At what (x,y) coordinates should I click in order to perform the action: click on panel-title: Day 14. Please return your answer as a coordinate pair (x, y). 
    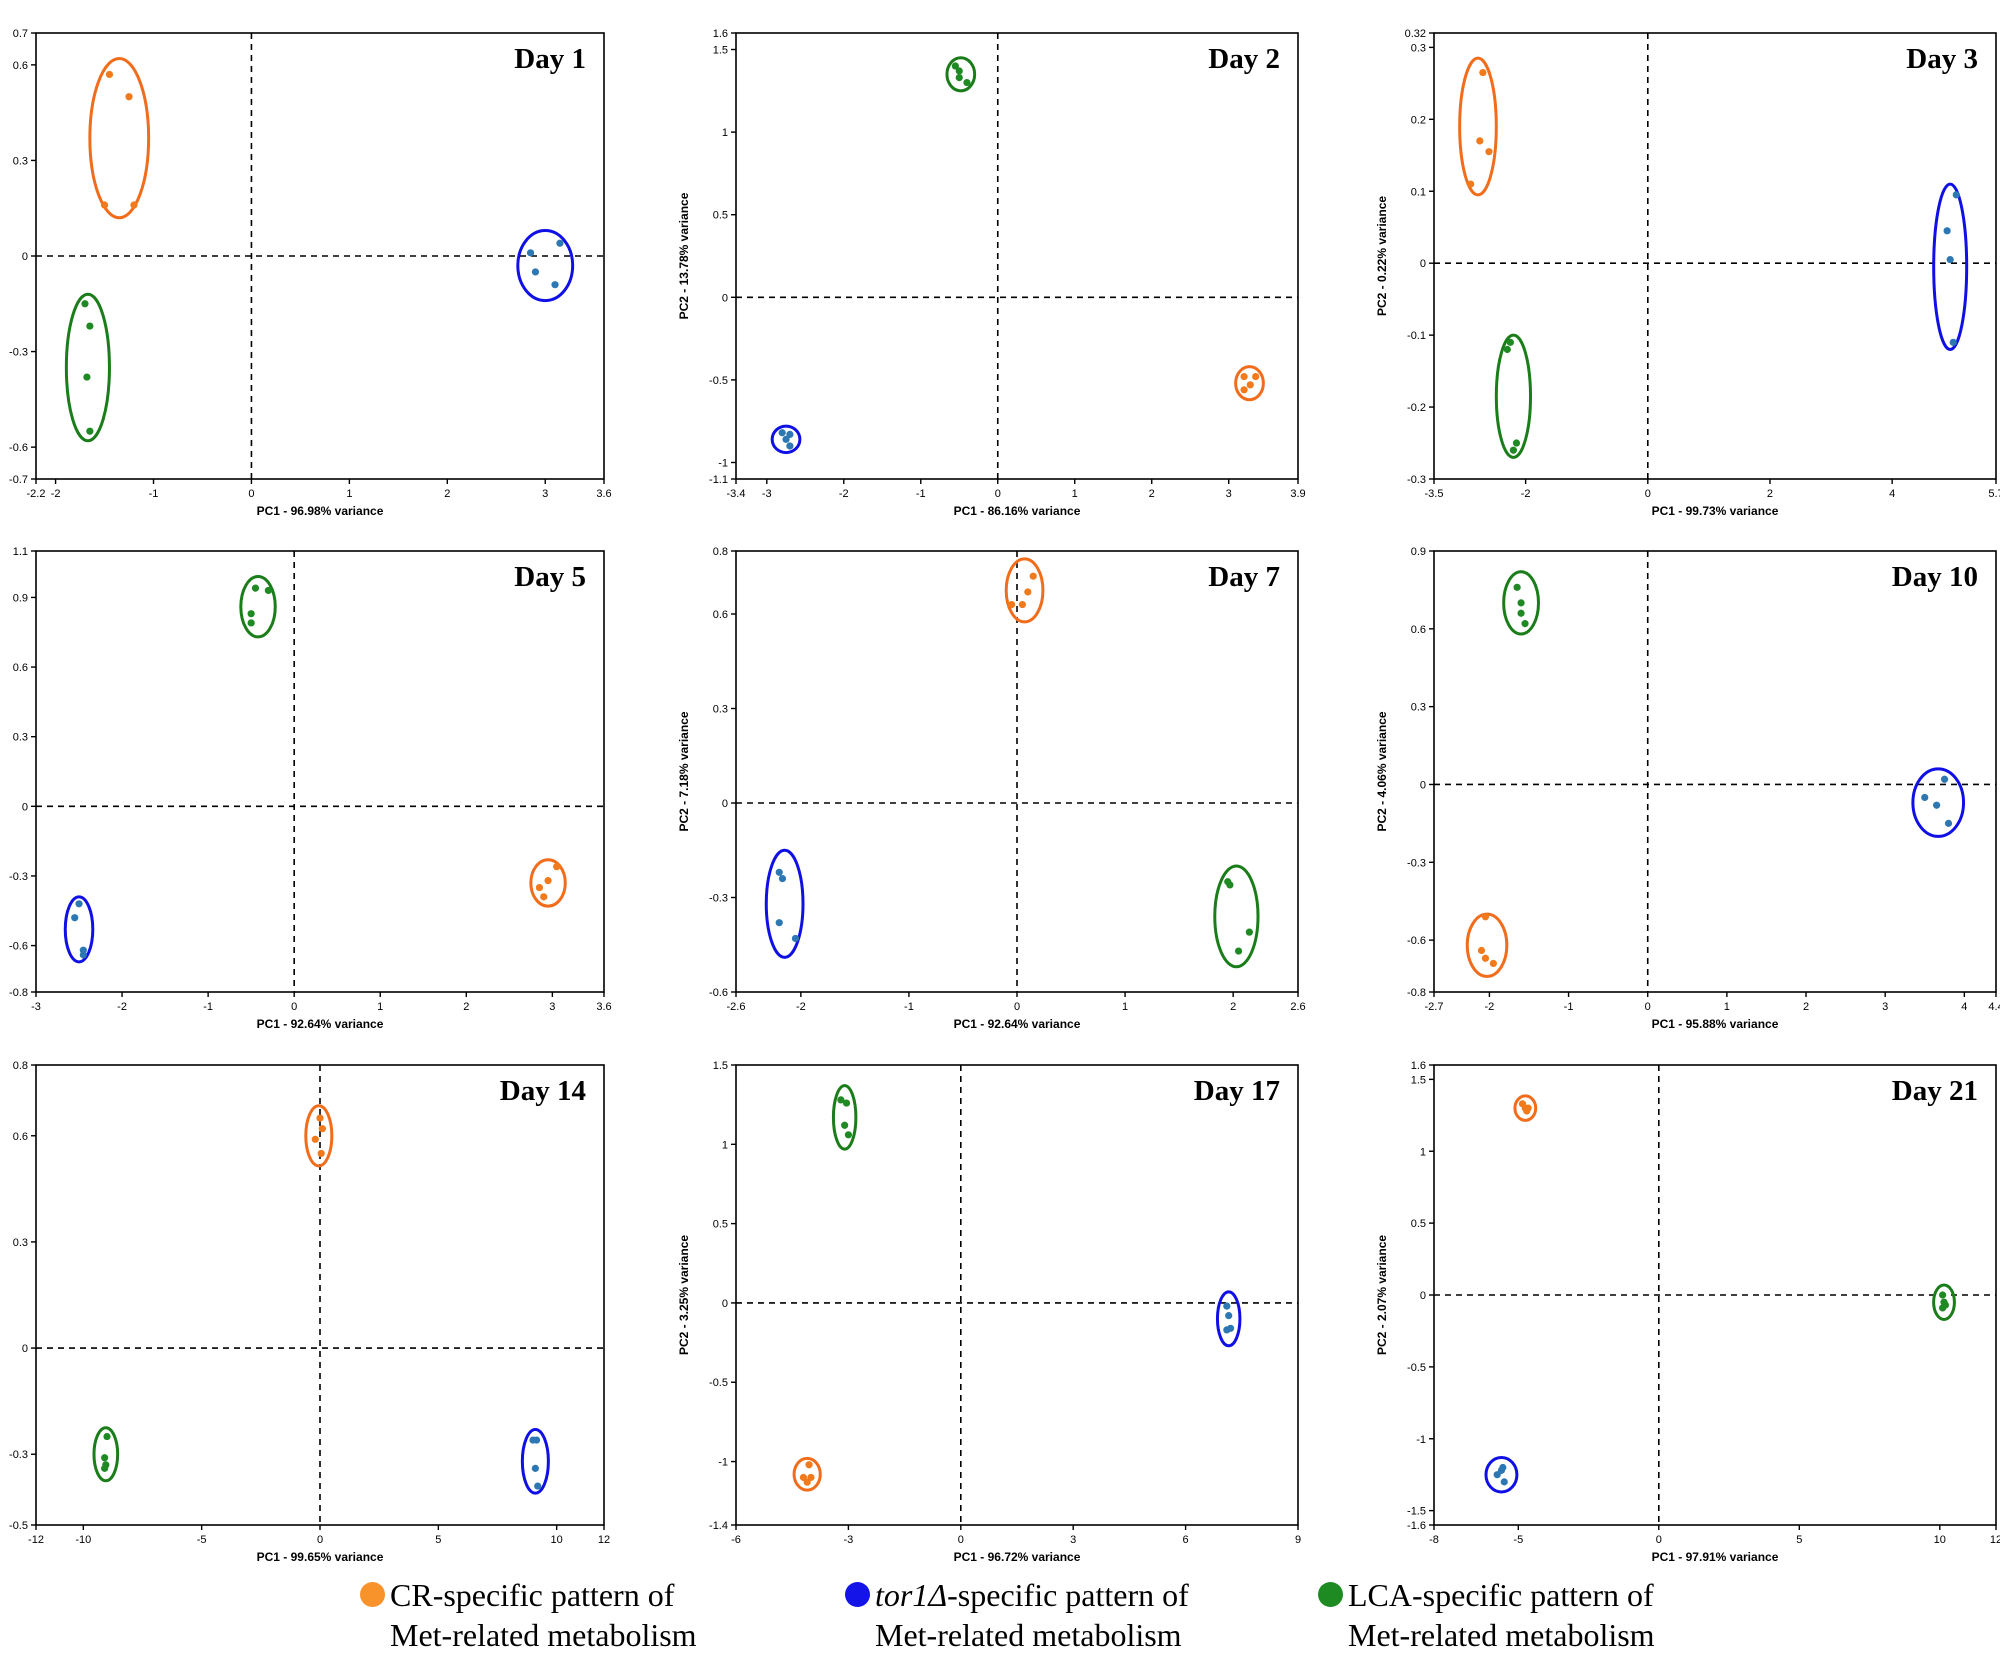
    Looking at the image, I should click on (543, 1091).